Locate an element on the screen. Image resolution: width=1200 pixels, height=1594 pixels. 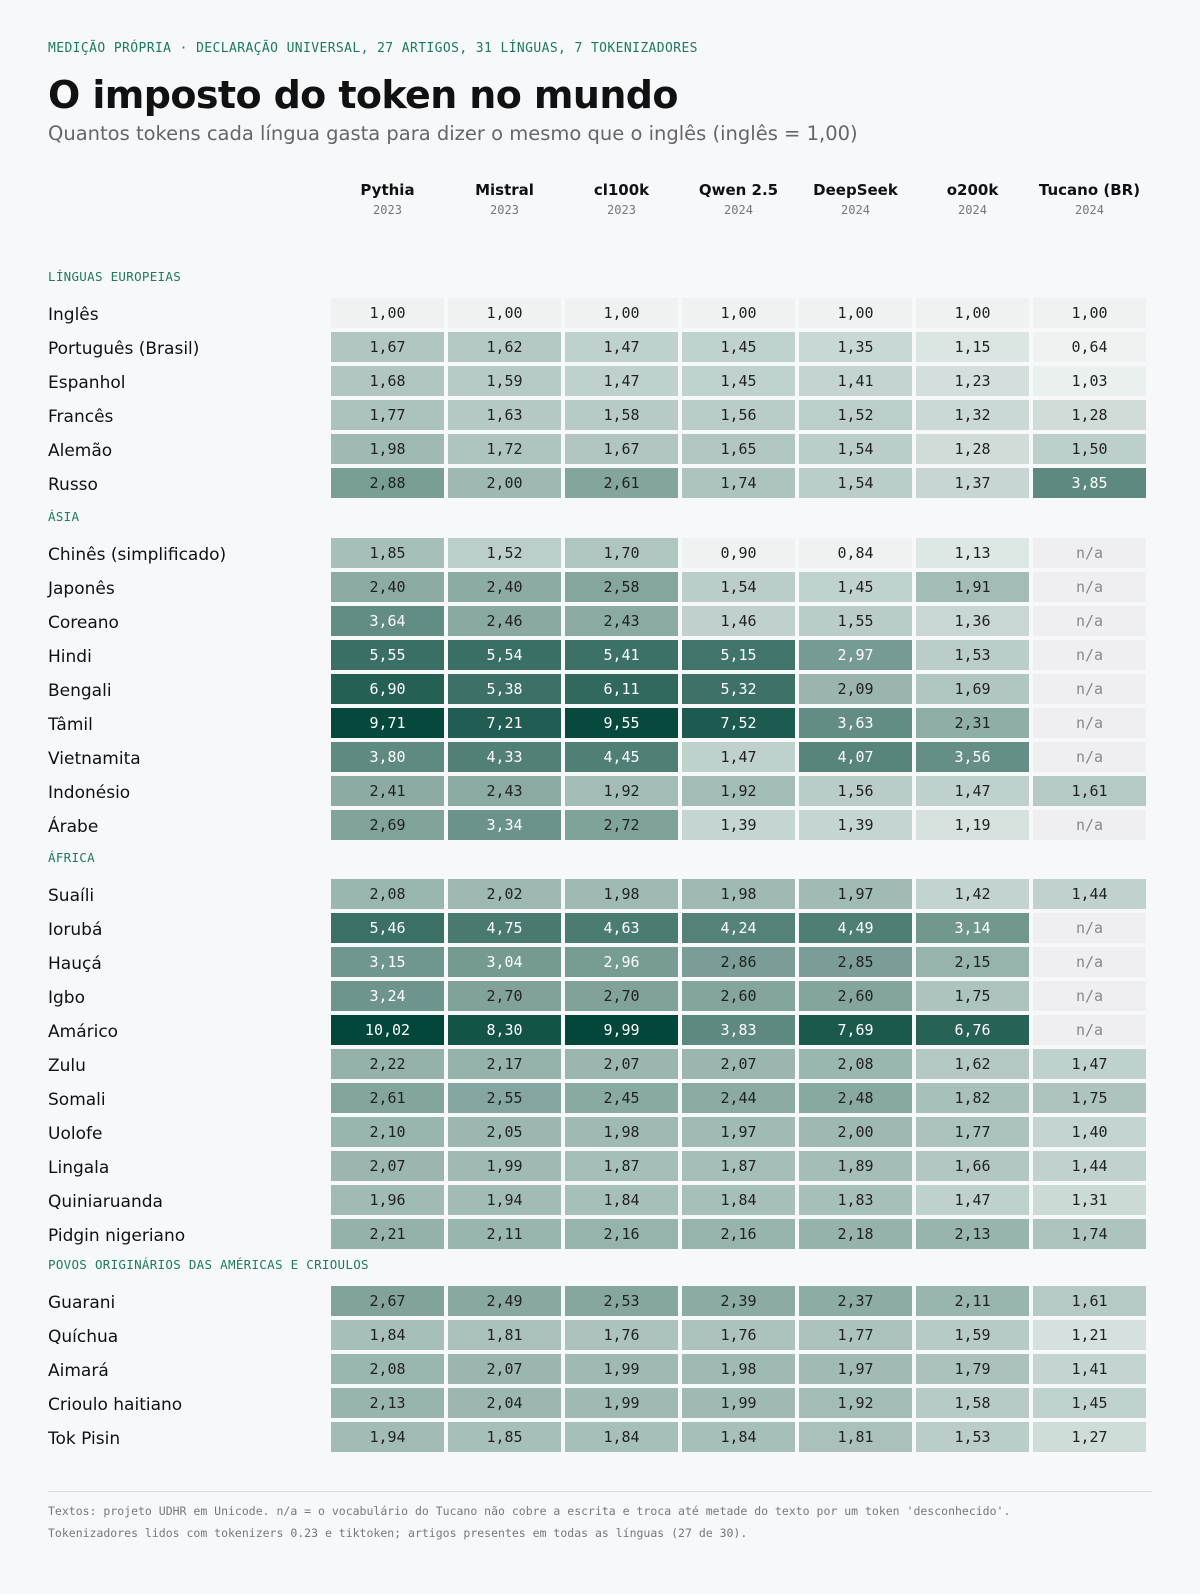
language-label: Crioulo haitiano is located at coordinates (115, 1405).